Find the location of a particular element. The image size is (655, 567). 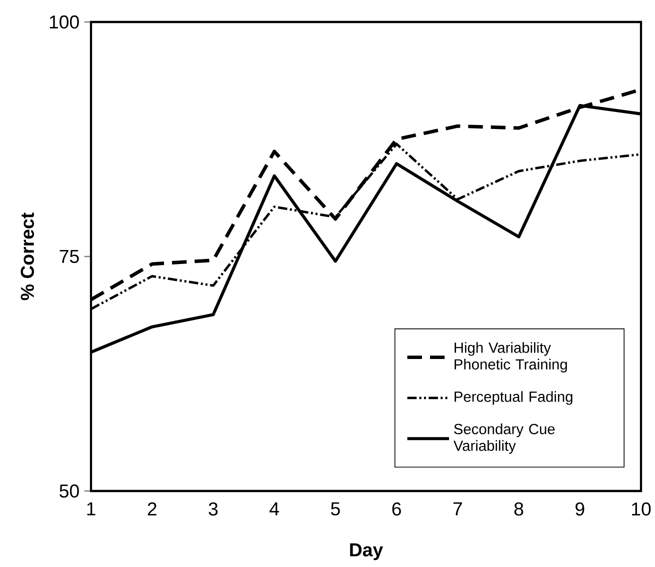

x-tick-label: 10 is located at coordinates (641, 509).